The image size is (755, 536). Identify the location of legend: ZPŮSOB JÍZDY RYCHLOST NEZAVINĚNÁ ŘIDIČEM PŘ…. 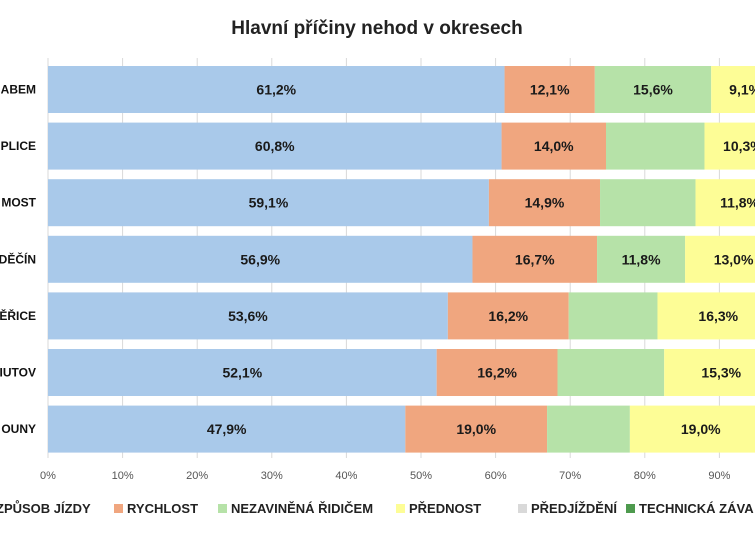
(377, 508).